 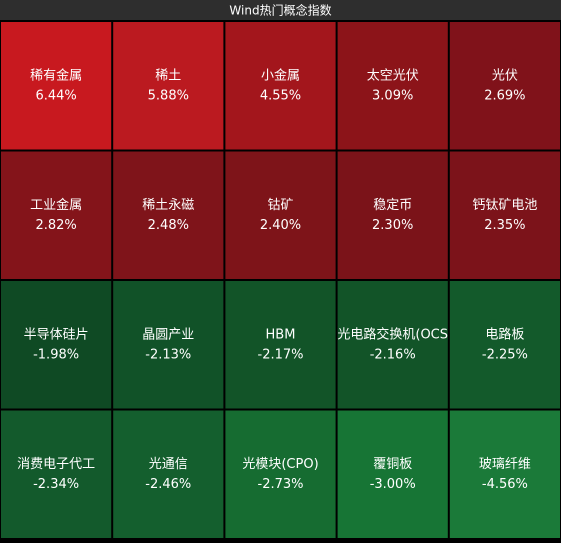 What do you see at coordinates (392, 225) in the screenshot?
I see `tile-value: 2.30%` at bounding box center [392, 225].